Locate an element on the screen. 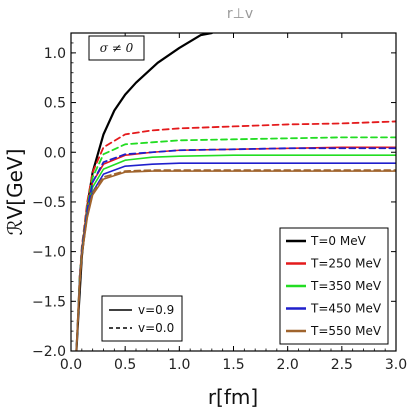 The image size is (409, 414). y-tick-label: −2.0 is located at coordinates (49, 352).